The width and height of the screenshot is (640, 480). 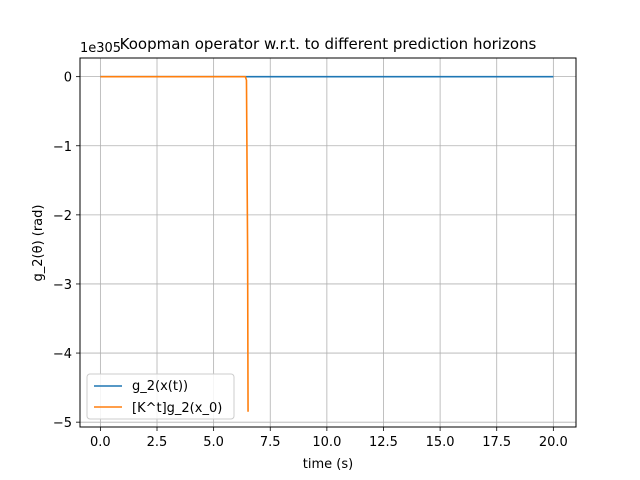 What do you see at coordinates (270, 442) in the screenshot?
I see `x-tick-label: 7.5` at bounding box center [270, 442].